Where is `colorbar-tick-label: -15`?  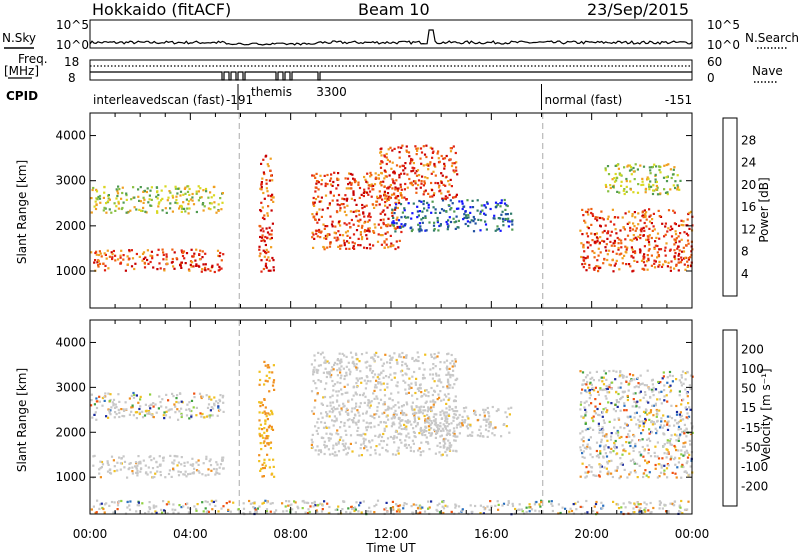 colorbar-tick-label: -15 is located at coordinates (751, 428).